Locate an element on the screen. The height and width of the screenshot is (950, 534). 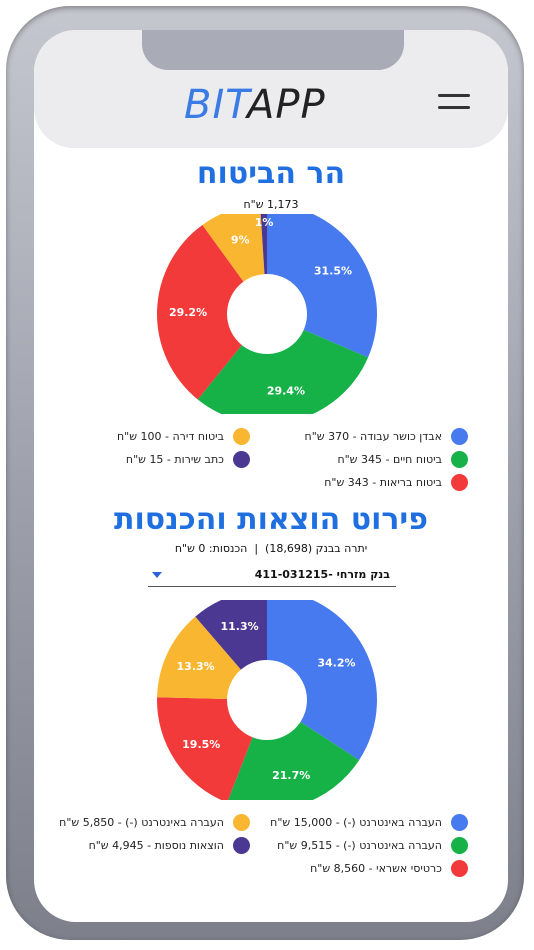
legend-label: כרטיסי אשראי - 8,560 ש"ח is located at coordinates (376, 868).